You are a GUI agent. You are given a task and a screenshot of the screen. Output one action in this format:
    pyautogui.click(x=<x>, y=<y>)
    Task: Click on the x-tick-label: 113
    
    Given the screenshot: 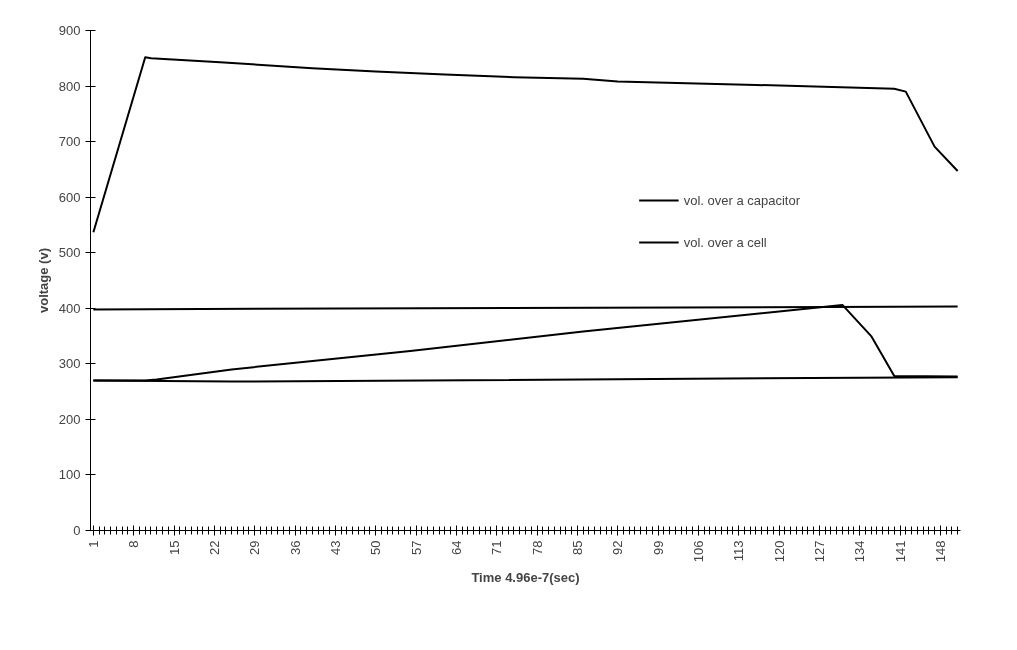 What is the action you would take?
    pyautogui.click(x=739, y=551)
    